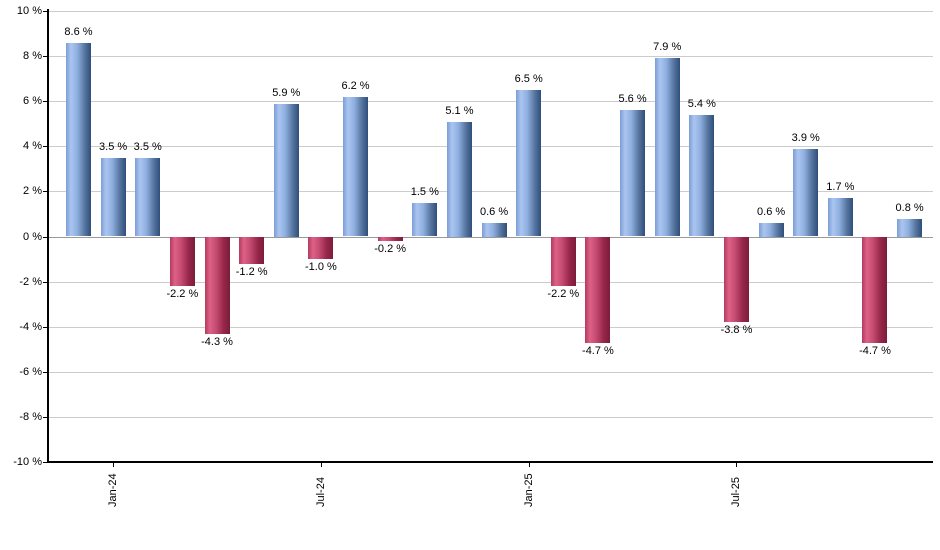 The height and width of the screenshot is (550, 940). I want to click on bar-value-label: -1.0 %, so click(321, 267).